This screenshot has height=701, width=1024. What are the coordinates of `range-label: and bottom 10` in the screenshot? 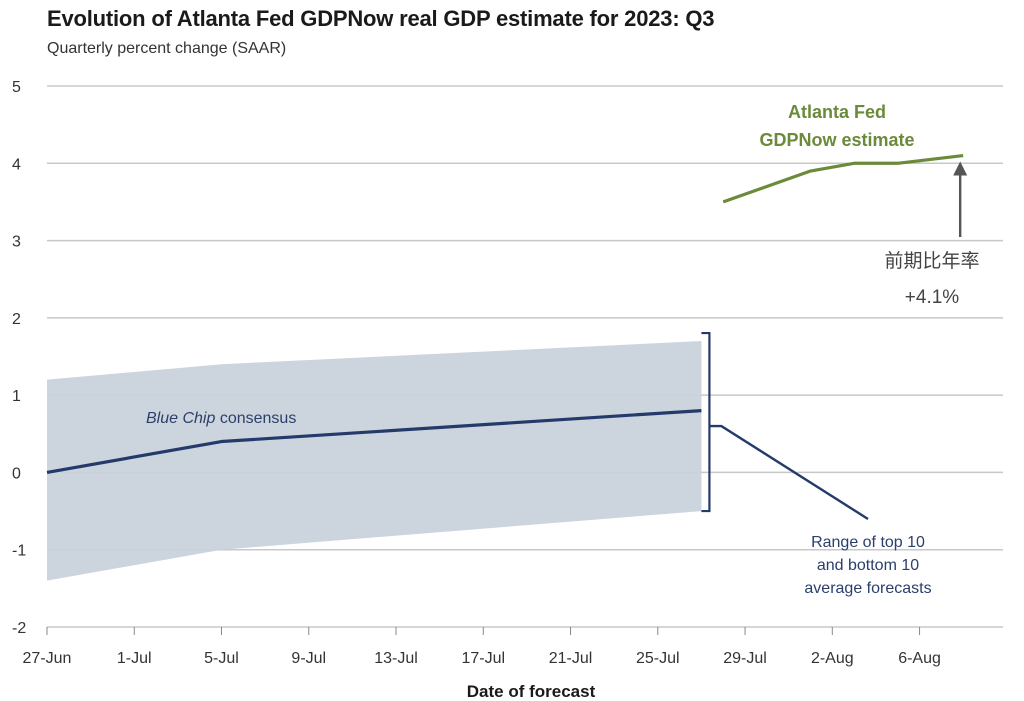 It's located at (868, 565).